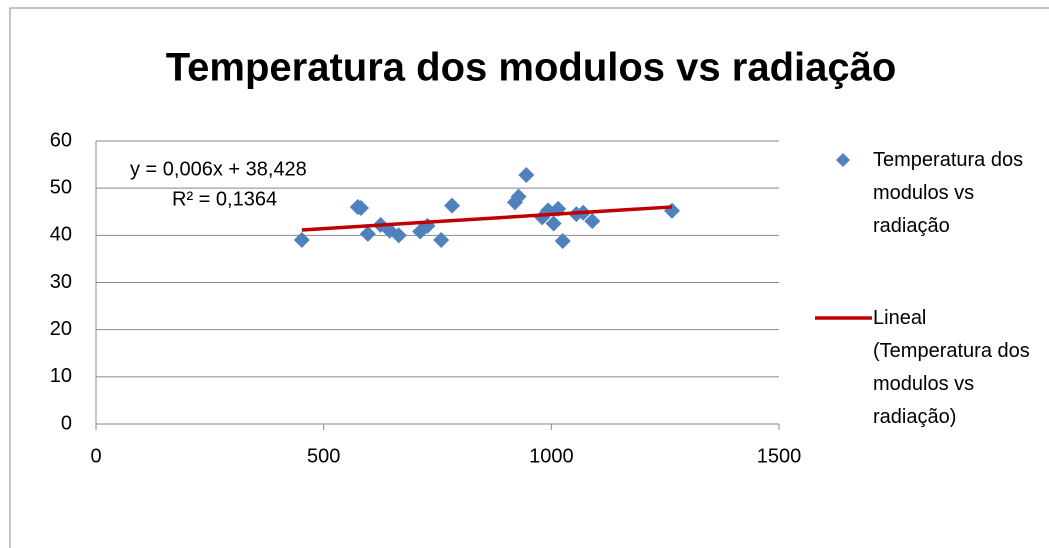  What do you see at coordinates (224, 199) in the screenshot?
I see `trendline-r2: R² = 0,1364` at bounding box center [224, 199].